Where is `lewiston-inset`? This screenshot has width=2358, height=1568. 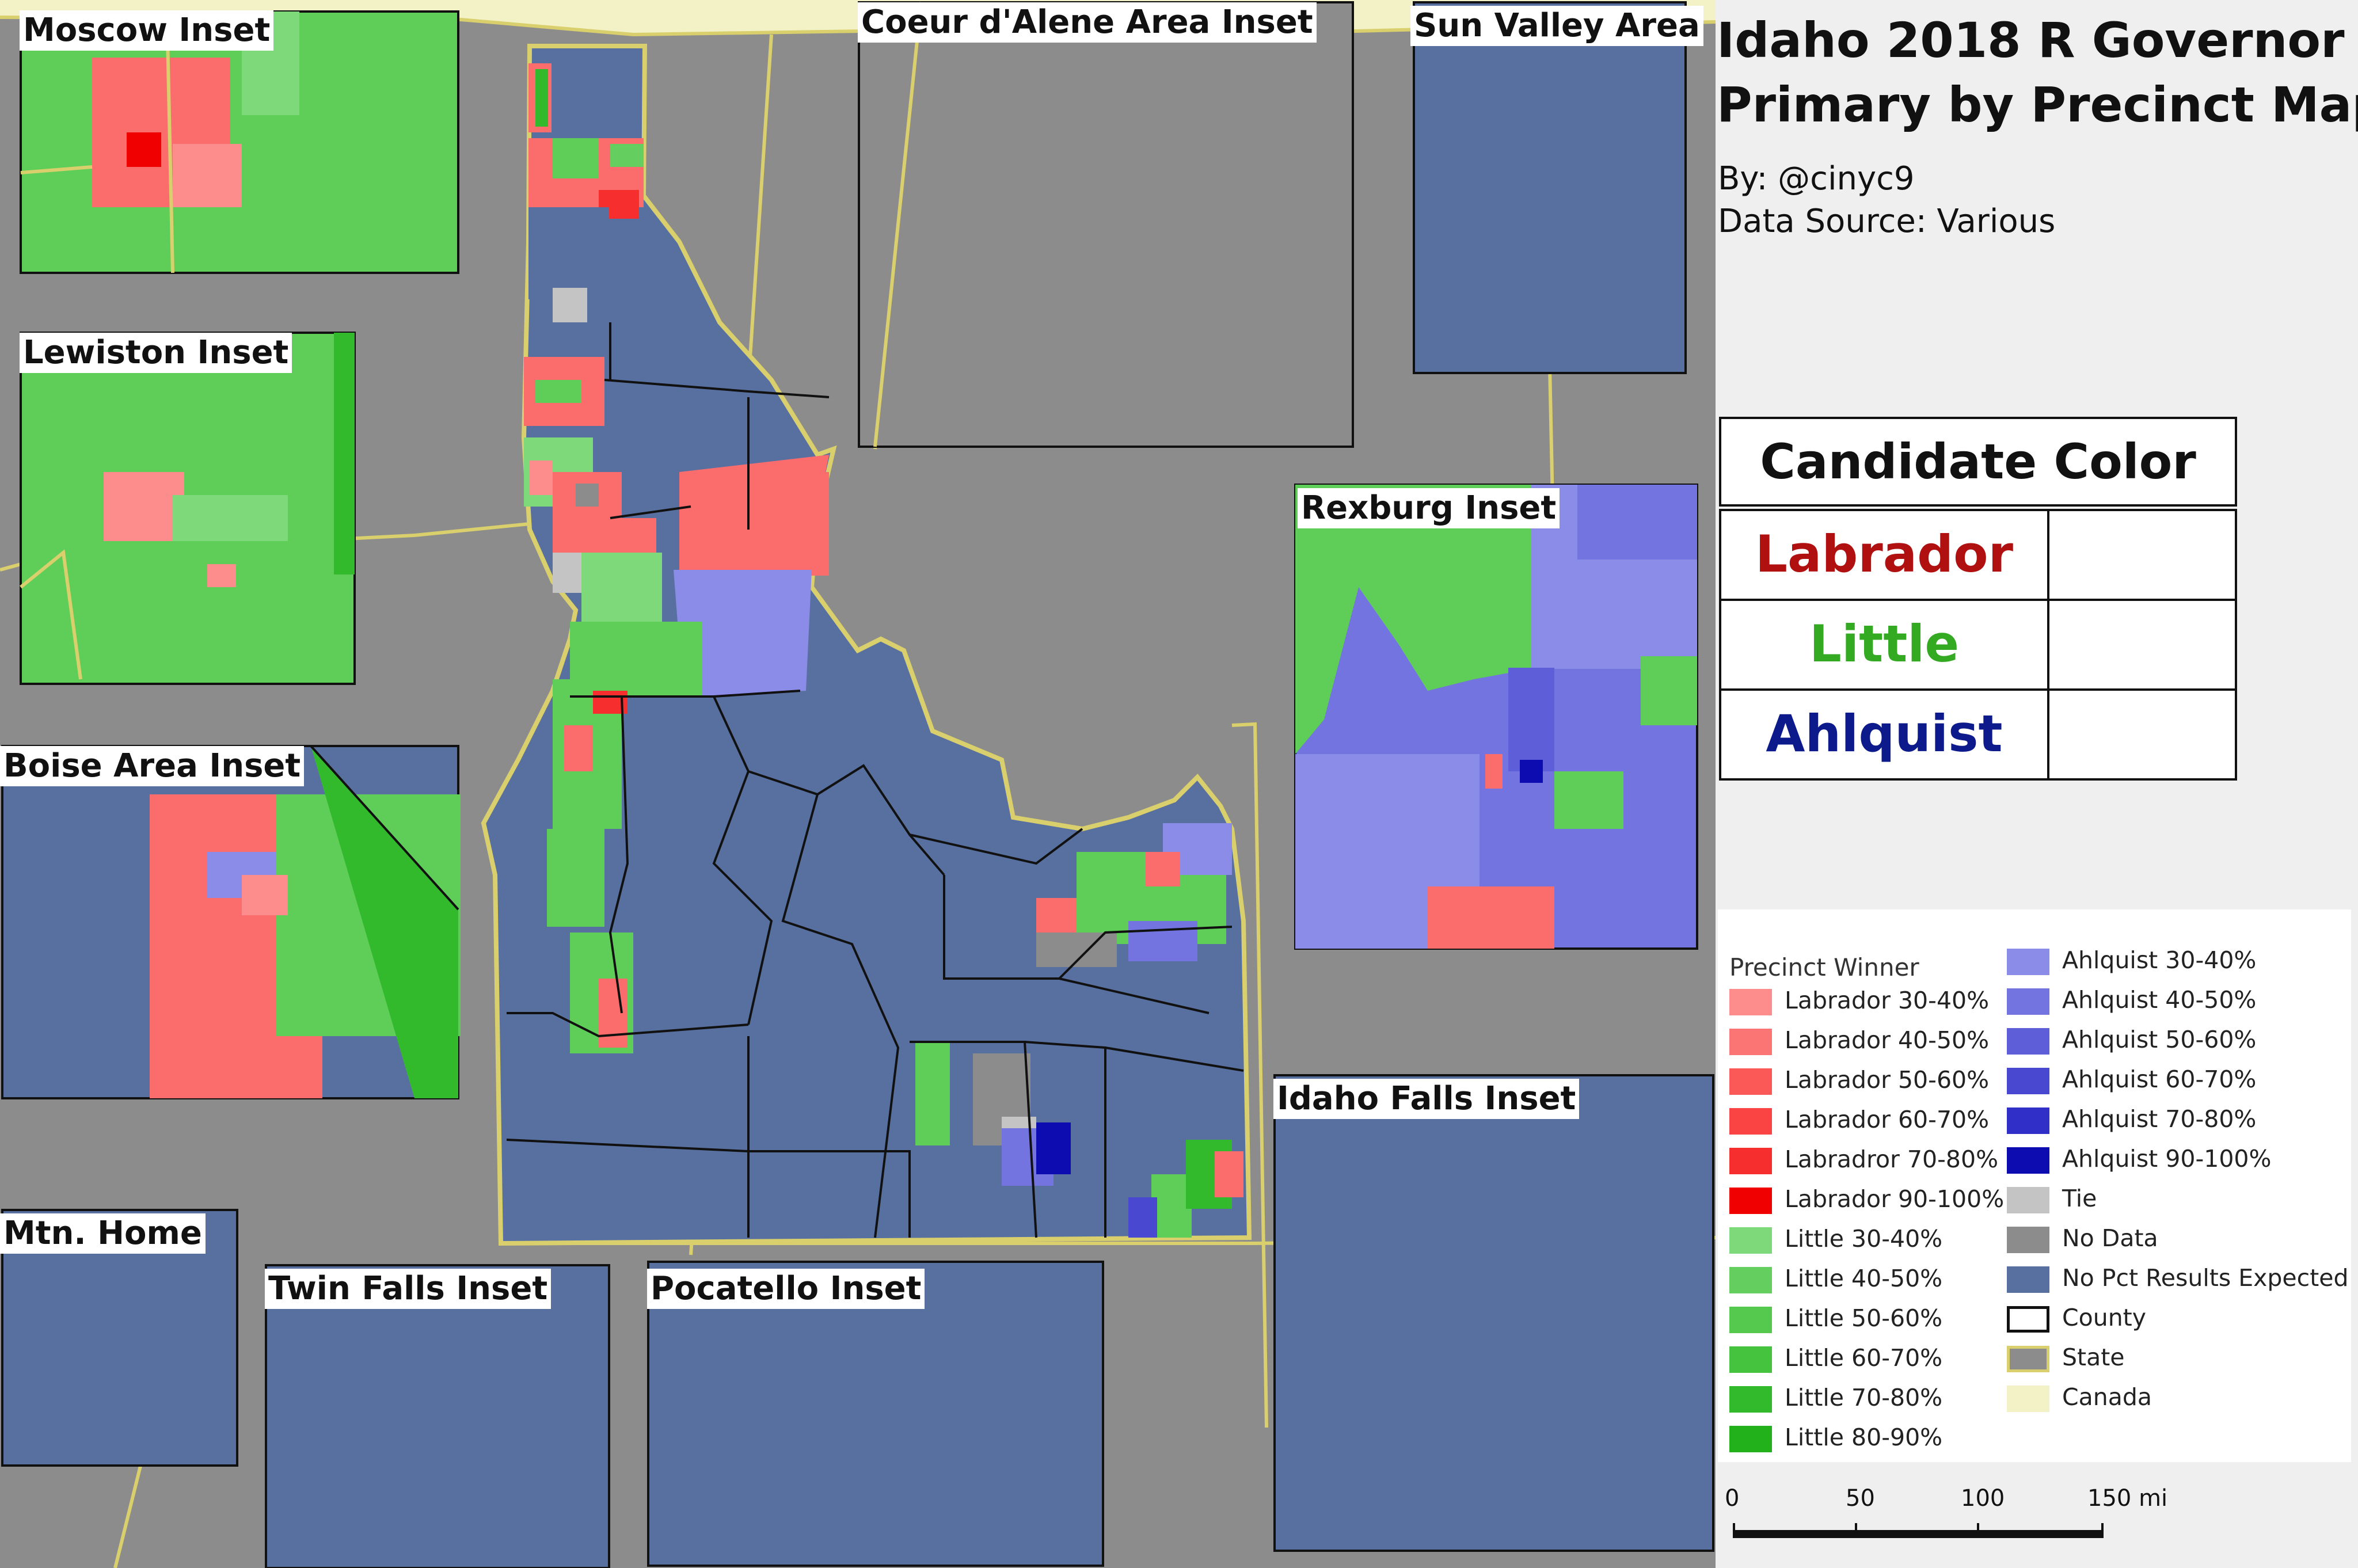 lewiston-inset is located at coordinates (188, 509).